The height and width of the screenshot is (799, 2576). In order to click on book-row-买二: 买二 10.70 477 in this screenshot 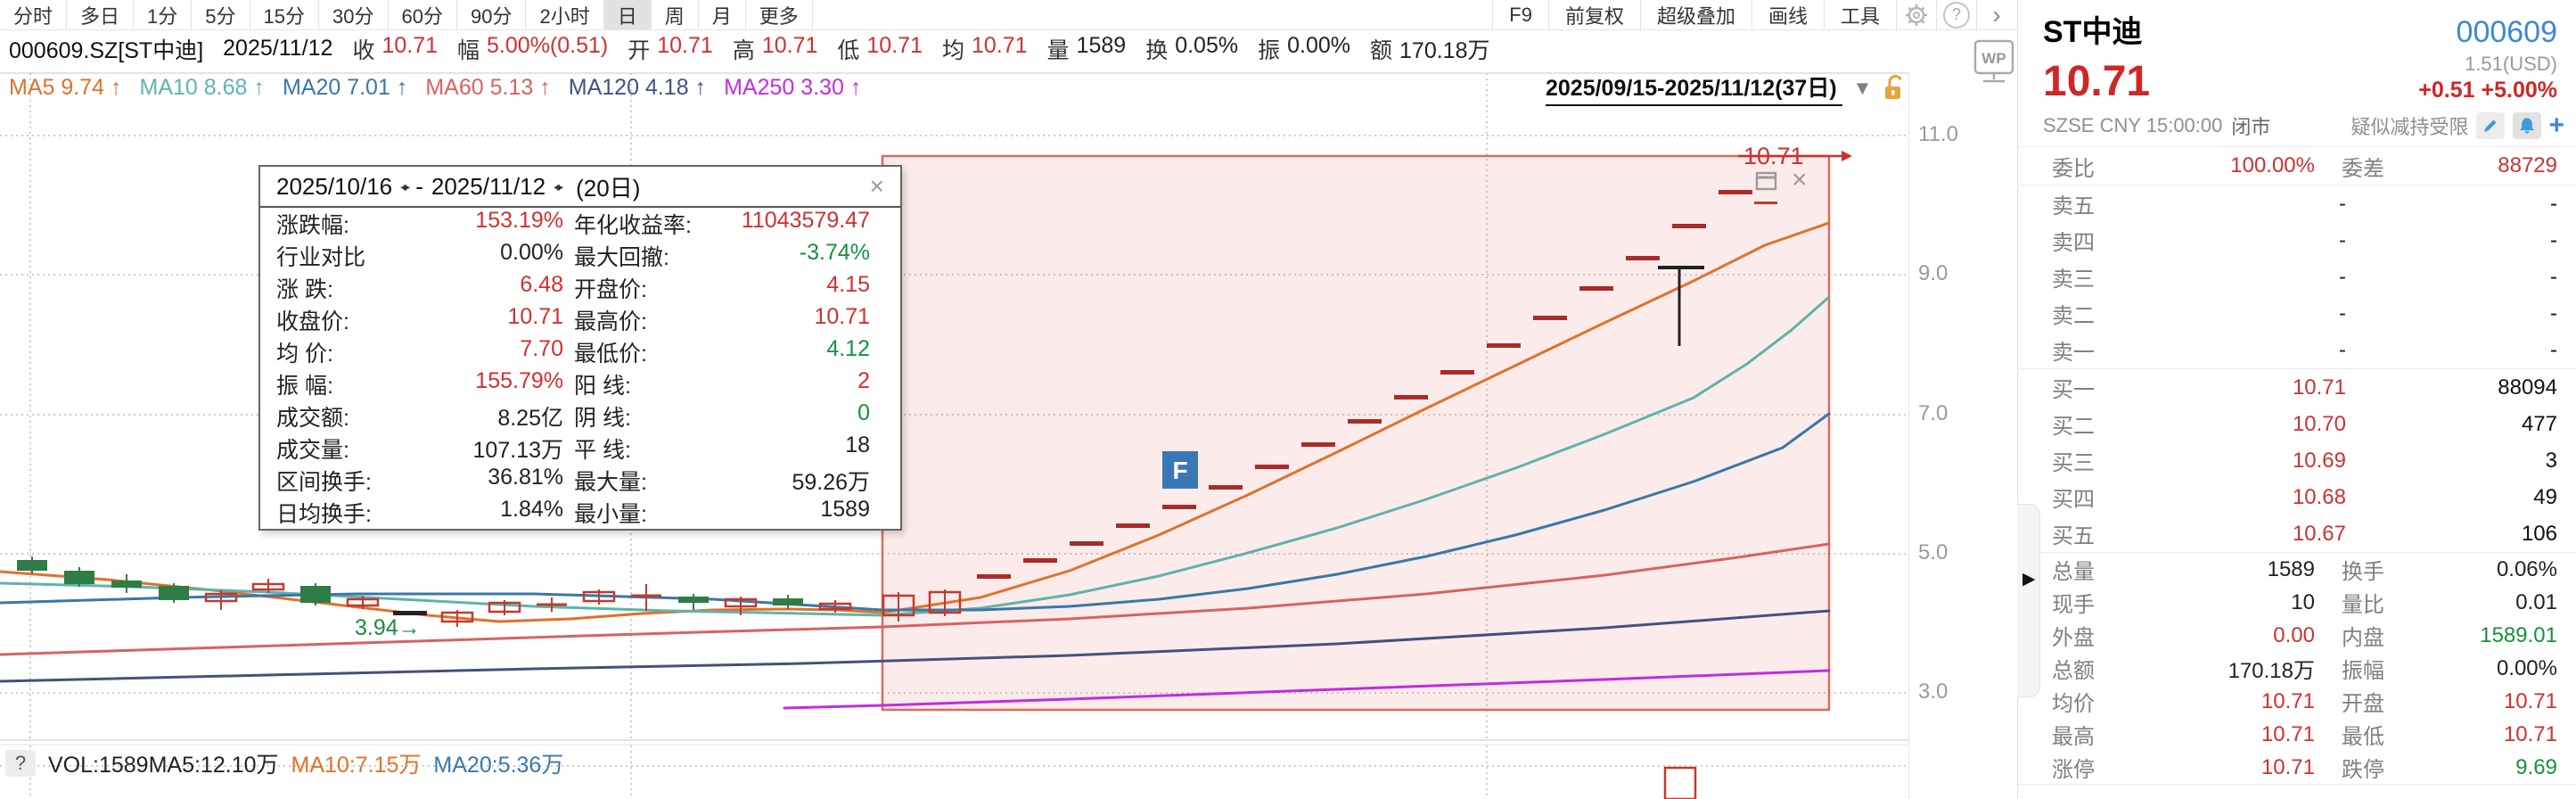, I will do `click(2297, 424)`.